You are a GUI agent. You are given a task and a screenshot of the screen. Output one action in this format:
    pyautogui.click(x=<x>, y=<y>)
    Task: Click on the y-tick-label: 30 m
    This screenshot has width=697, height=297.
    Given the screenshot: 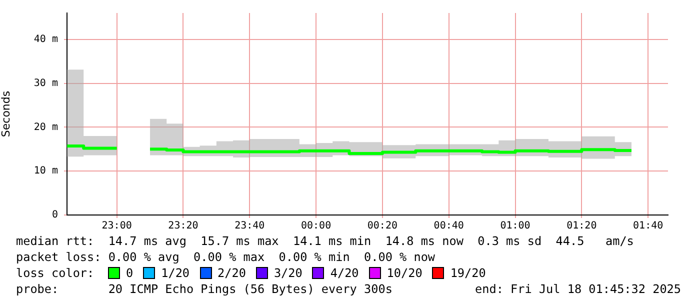 What is the action you would take?
    pyautogui.click(x=46, y=83)
    